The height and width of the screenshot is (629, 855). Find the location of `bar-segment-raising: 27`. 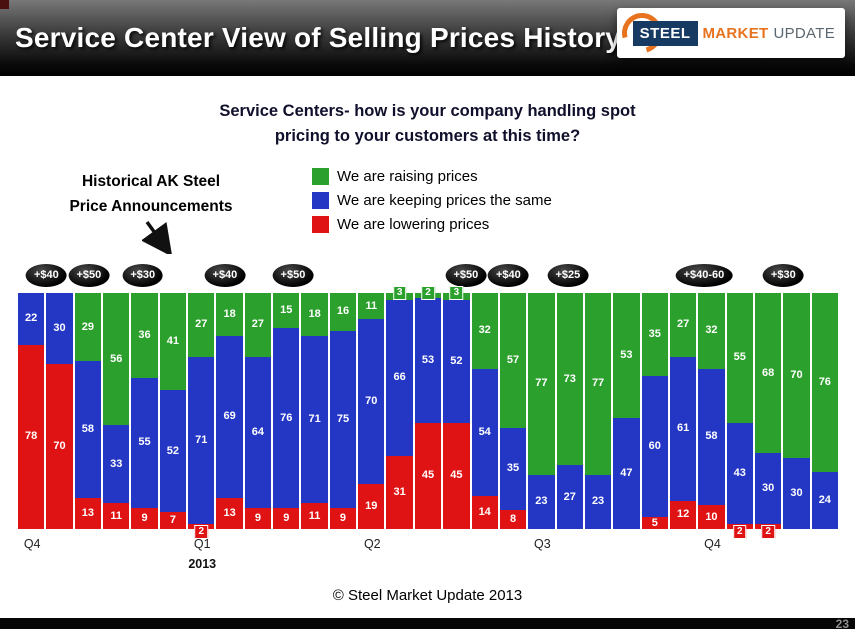

bar-segment-raising: 27 is located at coordinates (201, 325).